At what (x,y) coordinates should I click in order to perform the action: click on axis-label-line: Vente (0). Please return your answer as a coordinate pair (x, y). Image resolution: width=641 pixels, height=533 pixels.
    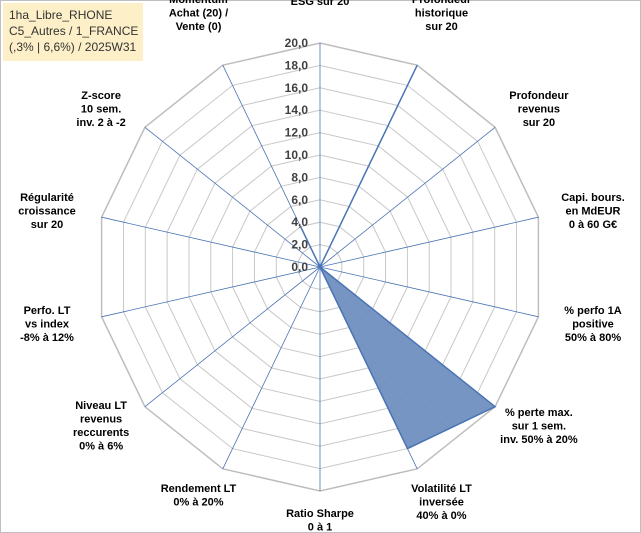
    Looking at the image, I should click on (199, 27).